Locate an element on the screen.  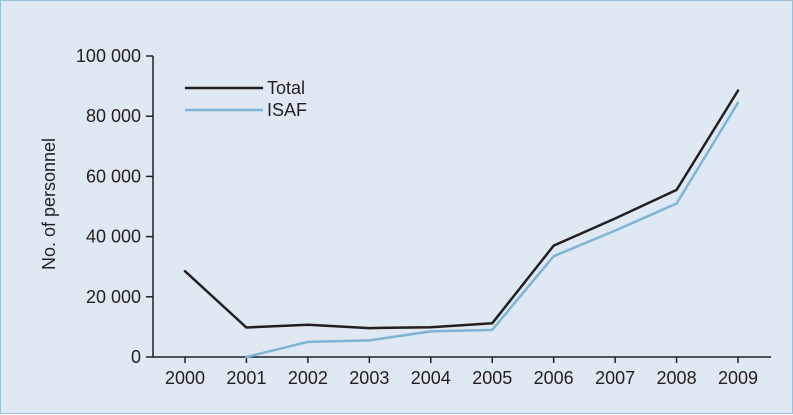
y-tick-label: 40 000 is located at coordinates (113, 237).